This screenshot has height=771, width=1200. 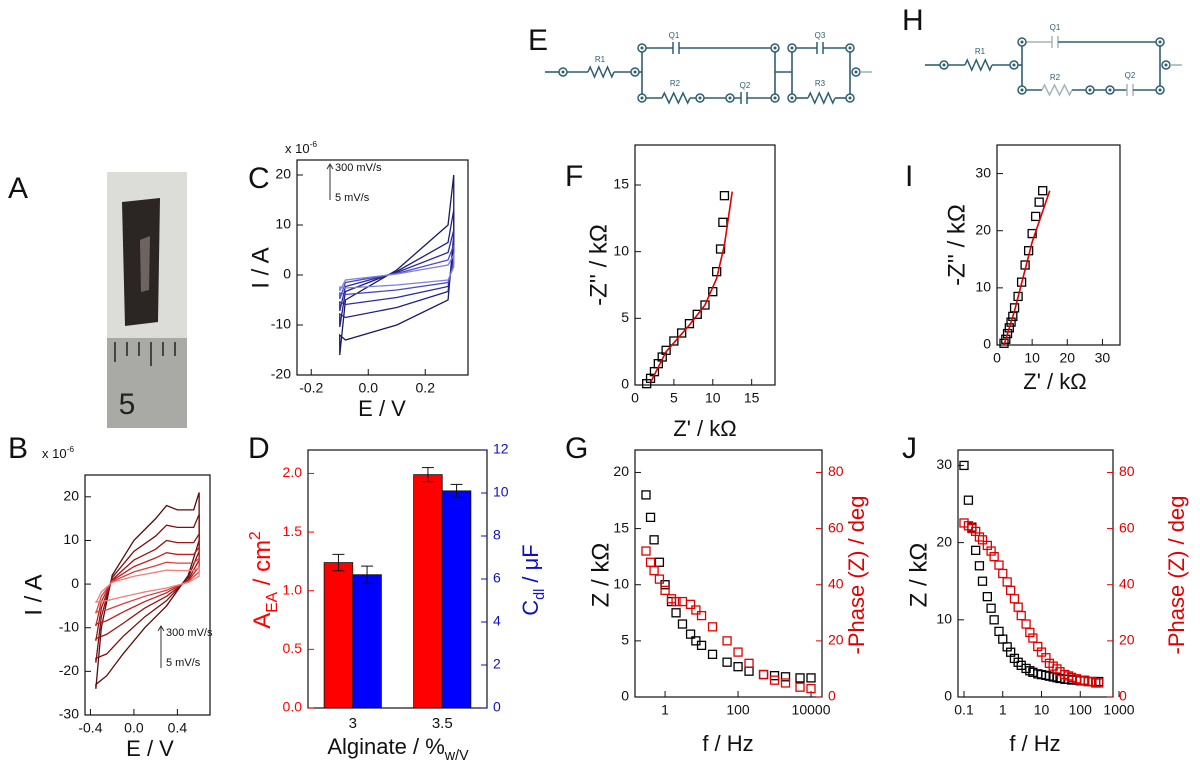 I want to click on x-axis-label: E / V, so click(x=382, y=408).